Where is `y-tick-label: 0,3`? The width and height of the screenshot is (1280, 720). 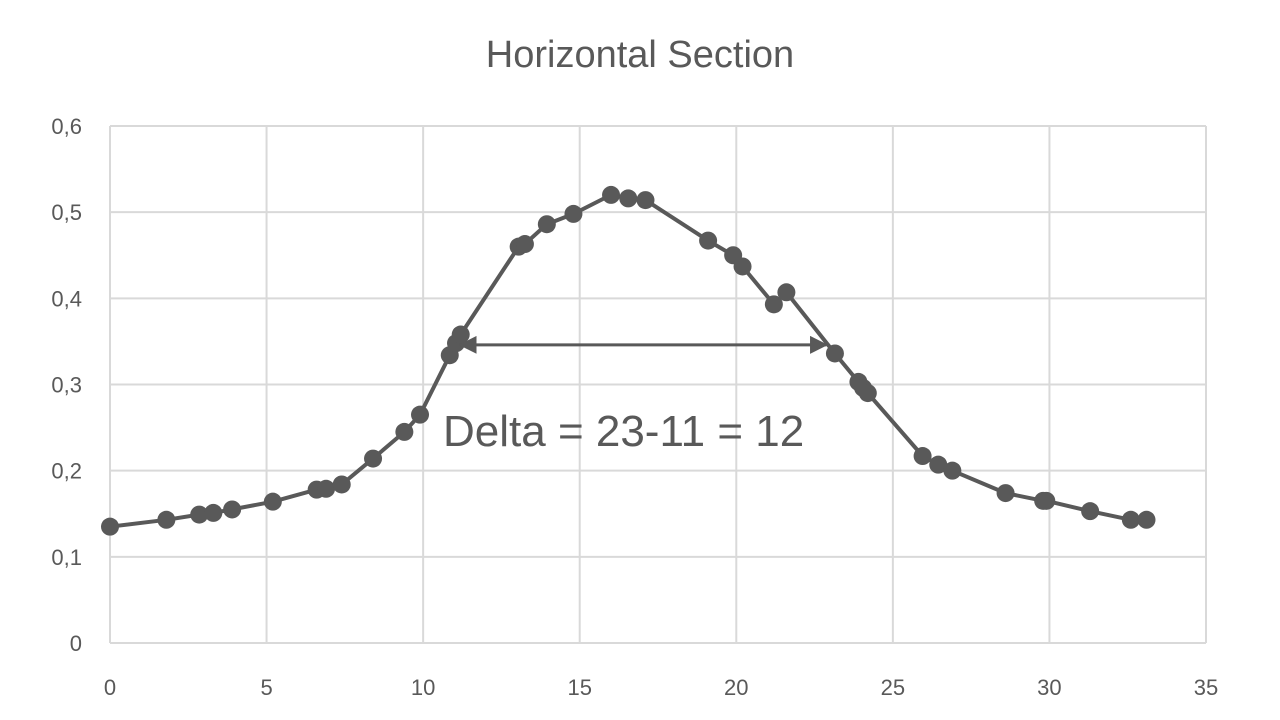
y-tick-label: 0,3 is located at coordinates (66, 385).